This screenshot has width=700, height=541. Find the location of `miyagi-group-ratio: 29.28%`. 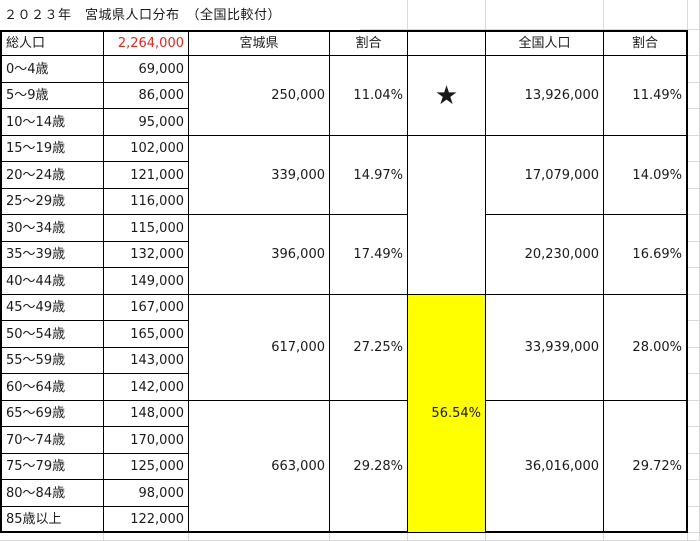

miyagi-group-ratio: 29.28% is located at coordinates (369, 467).